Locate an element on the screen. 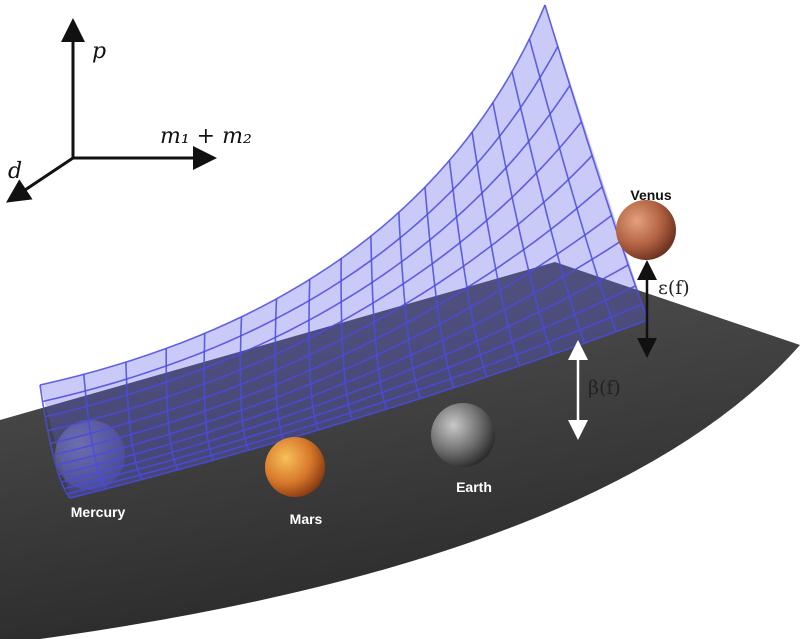 The width and height of the screenshot is (800, 639). axes is located at coordinates (111, 110).